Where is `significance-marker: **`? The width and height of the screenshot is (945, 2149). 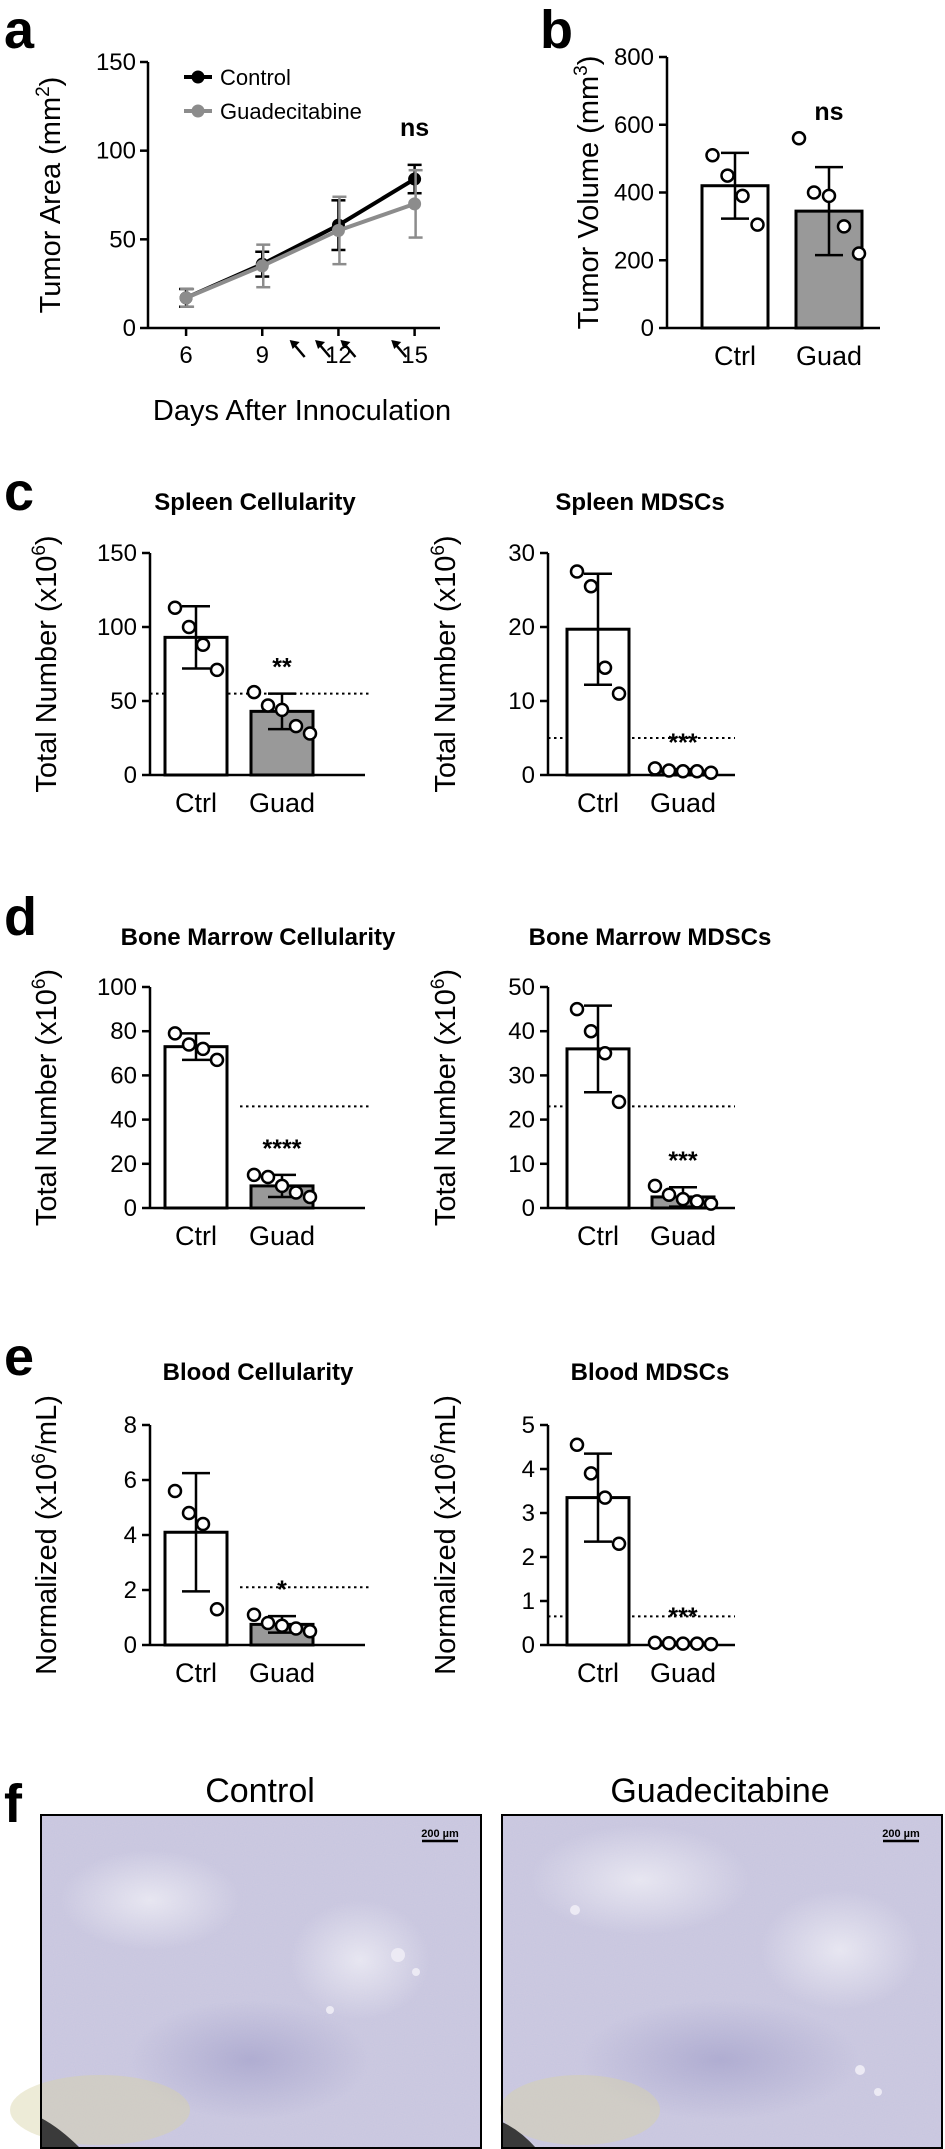 significance-marker: ** is located at coordinates (282, 668).